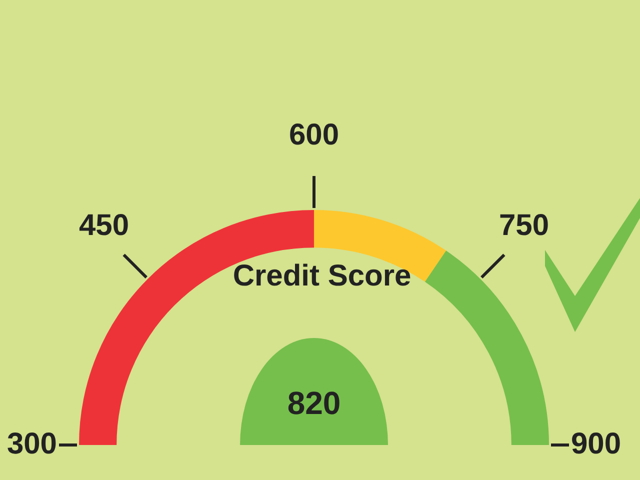 This screenshot has width=640, height=480. Describe the element at coordinates (322, 275) in the screenshot. I see `text: Credit Score` at that location.